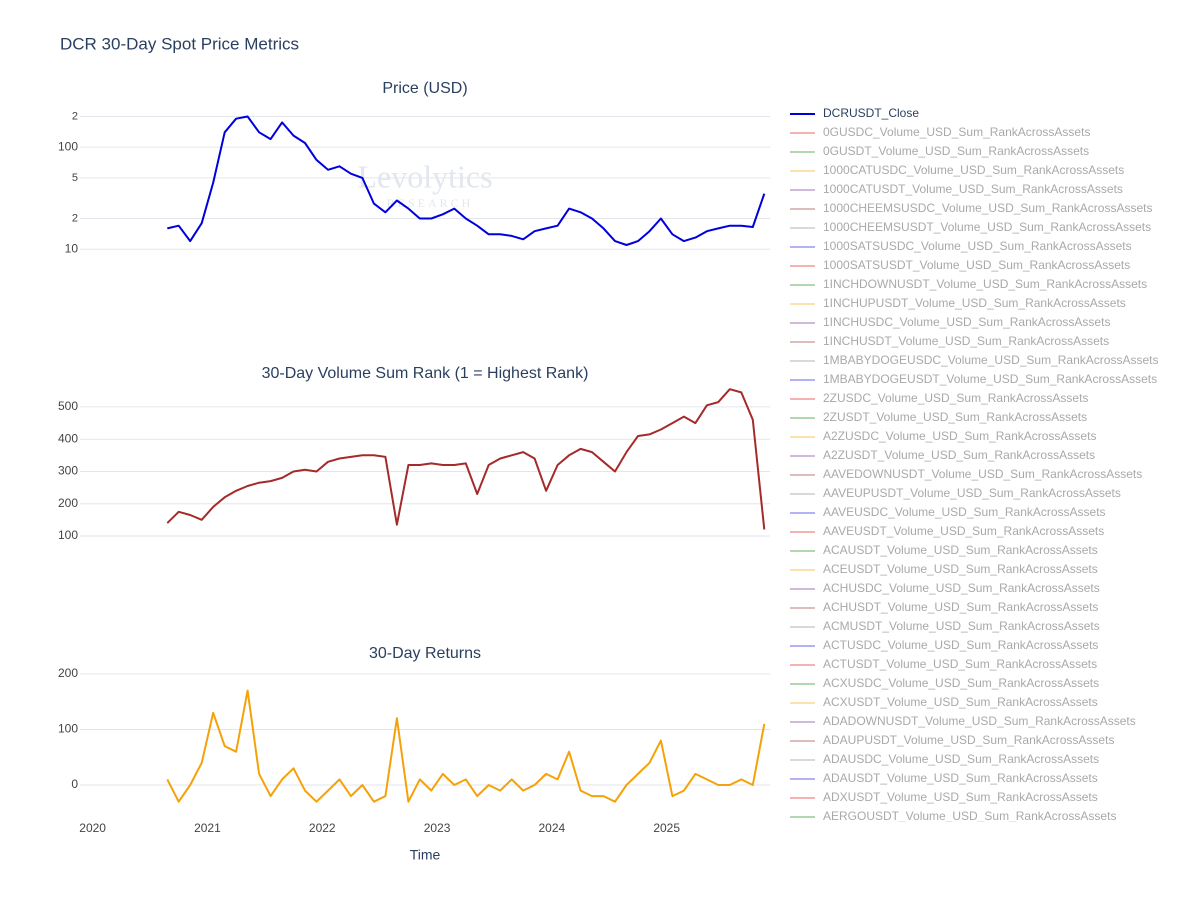 The height and width of the screenshot is (900, 1200). What do you see at coordinates (179, 43) in the screenshot?
I see `chart-title: DCR 30-Day Spot Price Metrics` at bounding box center [179, 43].